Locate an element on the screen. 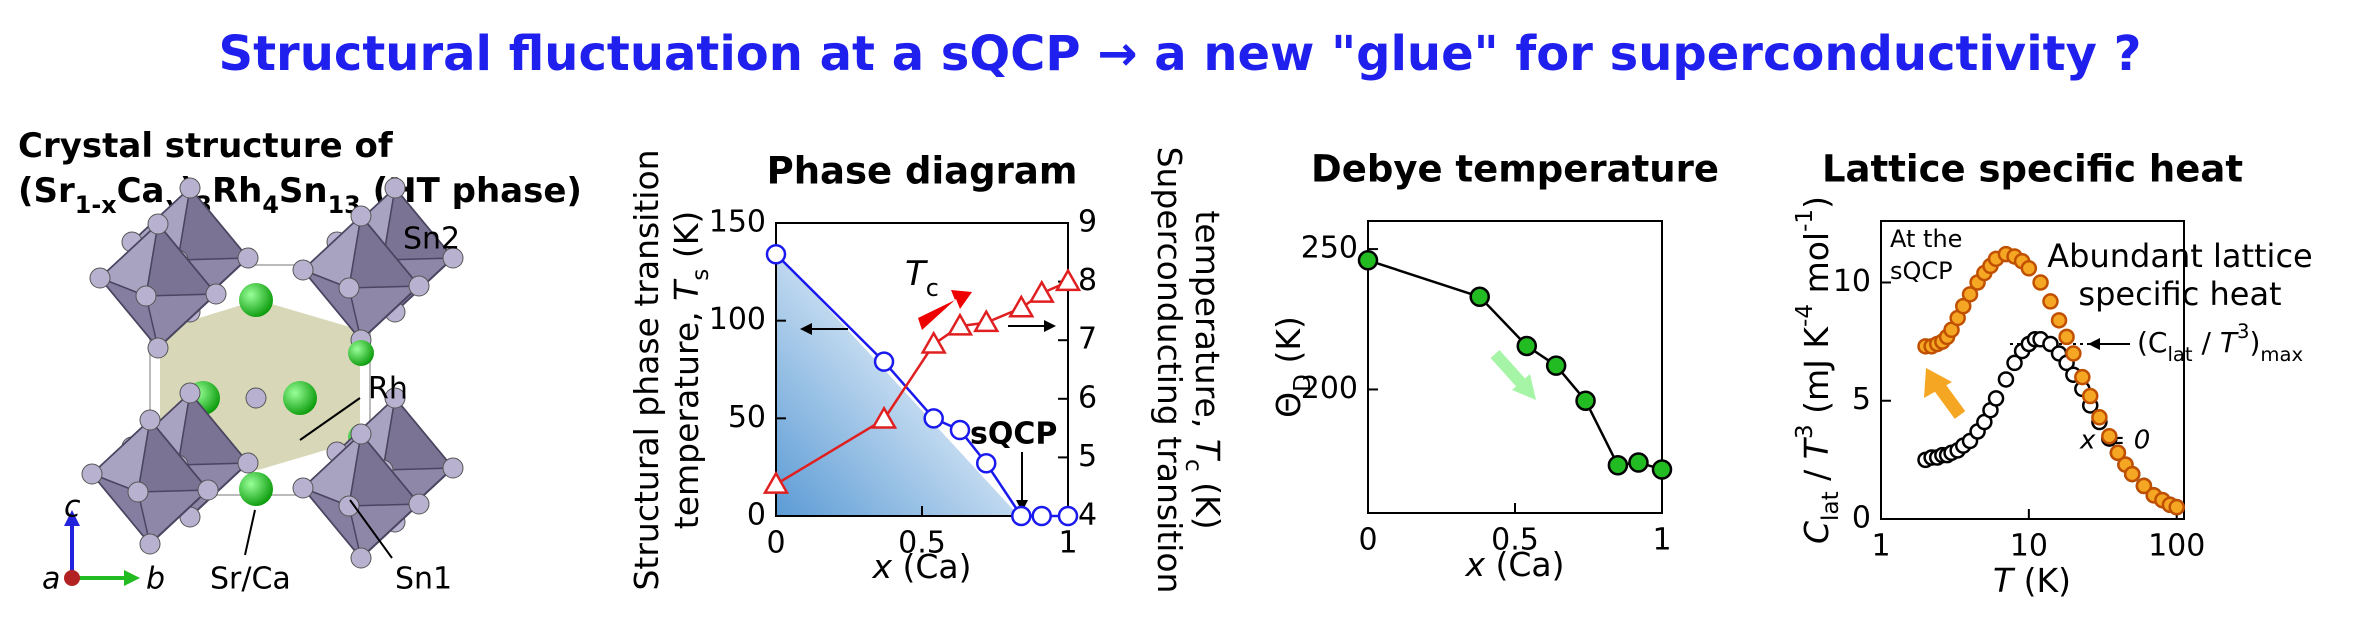  heading-part: Crystal structure of is located at coordinates (206, 146).